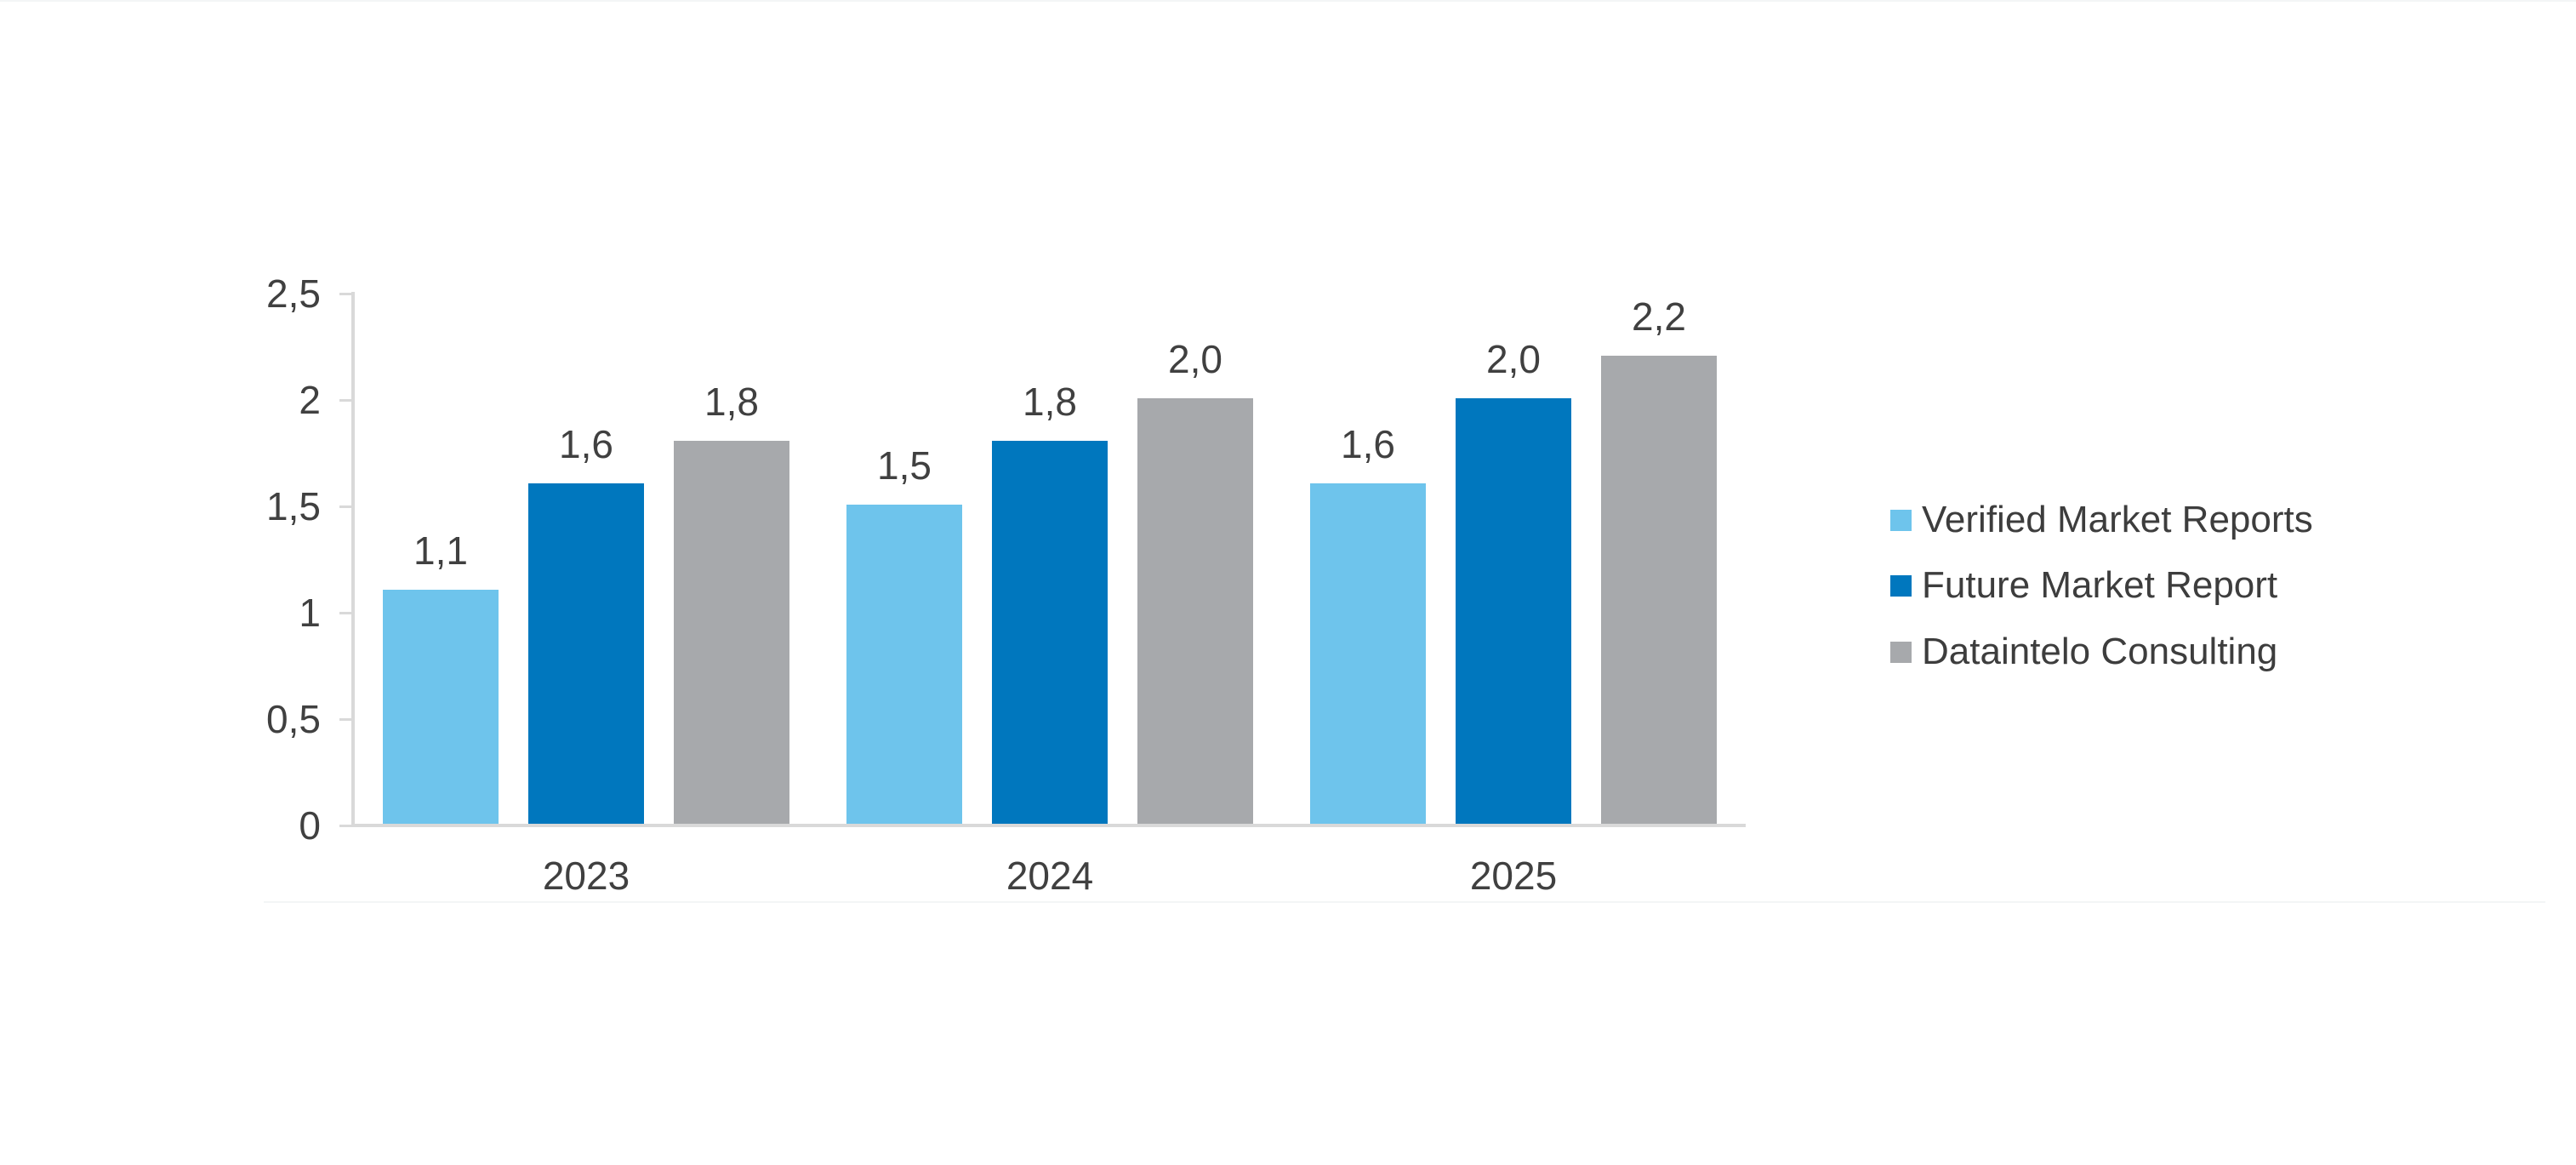 The image size is (2576, 1165). What do you see at coordinates (353, 559) in the screenshot?
I see `y-axis-line` at bounding box center [353, 559].